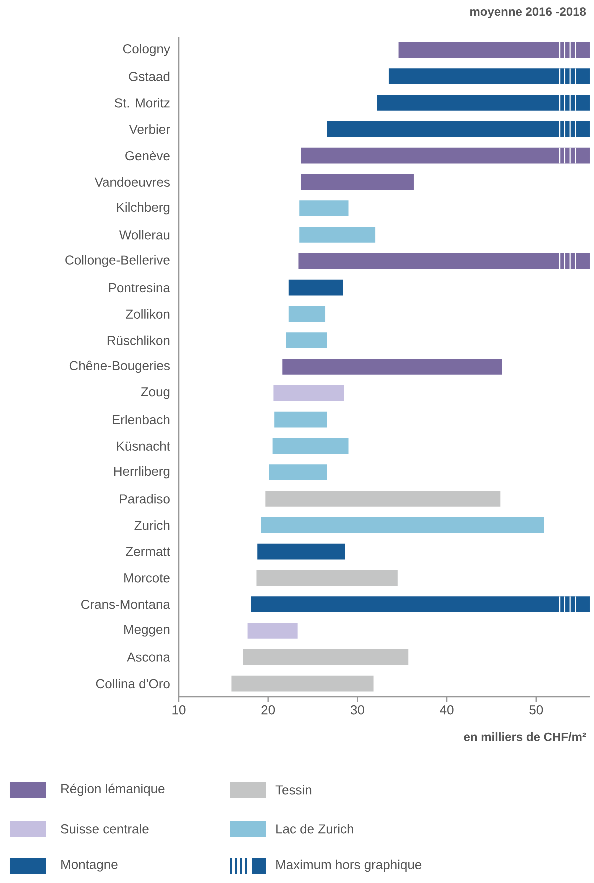 The image size is (594, 883). Describe the element at coordinates (537, 710) in the screenshot. I see `x-tick-label: 50` at that location.